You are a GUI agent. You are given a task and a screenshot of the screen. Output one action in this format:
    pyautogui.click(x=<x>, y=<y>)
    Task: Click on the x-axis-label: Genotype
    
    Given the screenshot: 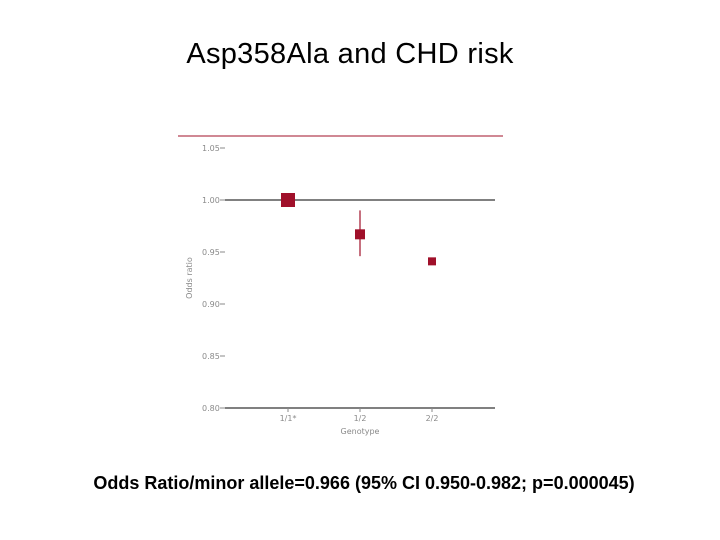 What is the action you would take?
    pyautogui.click(x=360, y=431)
    